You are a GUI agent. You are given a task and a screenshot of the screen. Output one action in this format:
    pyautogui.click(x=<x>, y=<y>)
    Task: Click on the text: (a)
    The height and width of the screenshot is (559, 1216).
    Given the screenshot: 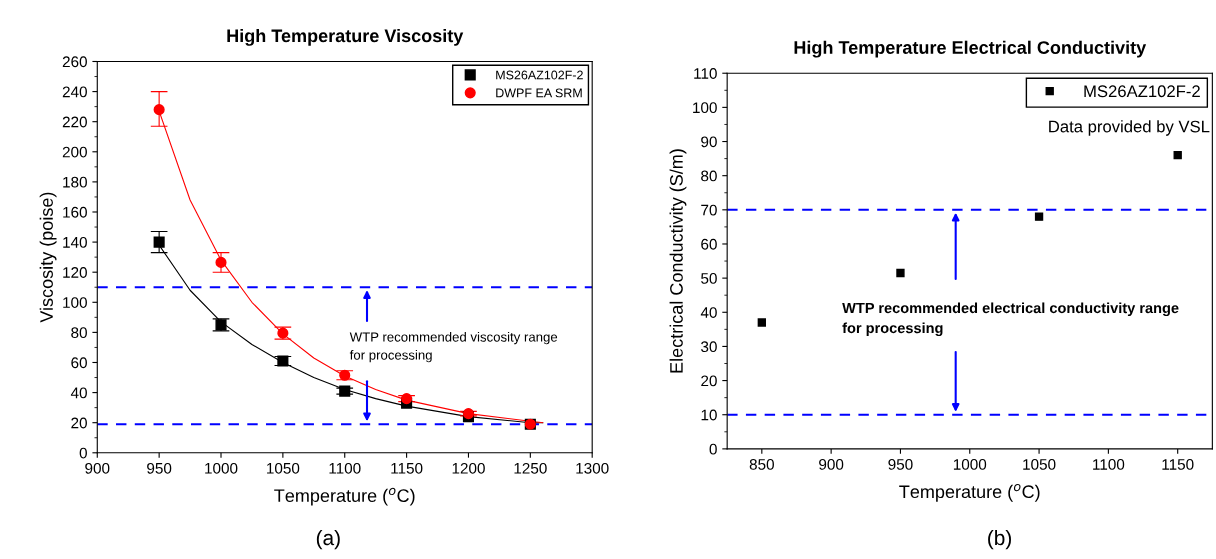 What is the action you would take?
    pyautogui.click(x=328, y=539)
    